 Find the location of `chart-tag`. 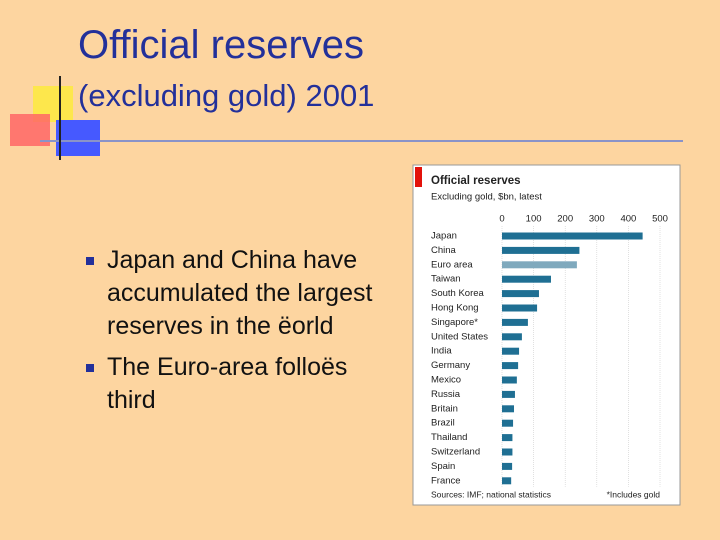

chart-tag is located at coordinates (418, 177).